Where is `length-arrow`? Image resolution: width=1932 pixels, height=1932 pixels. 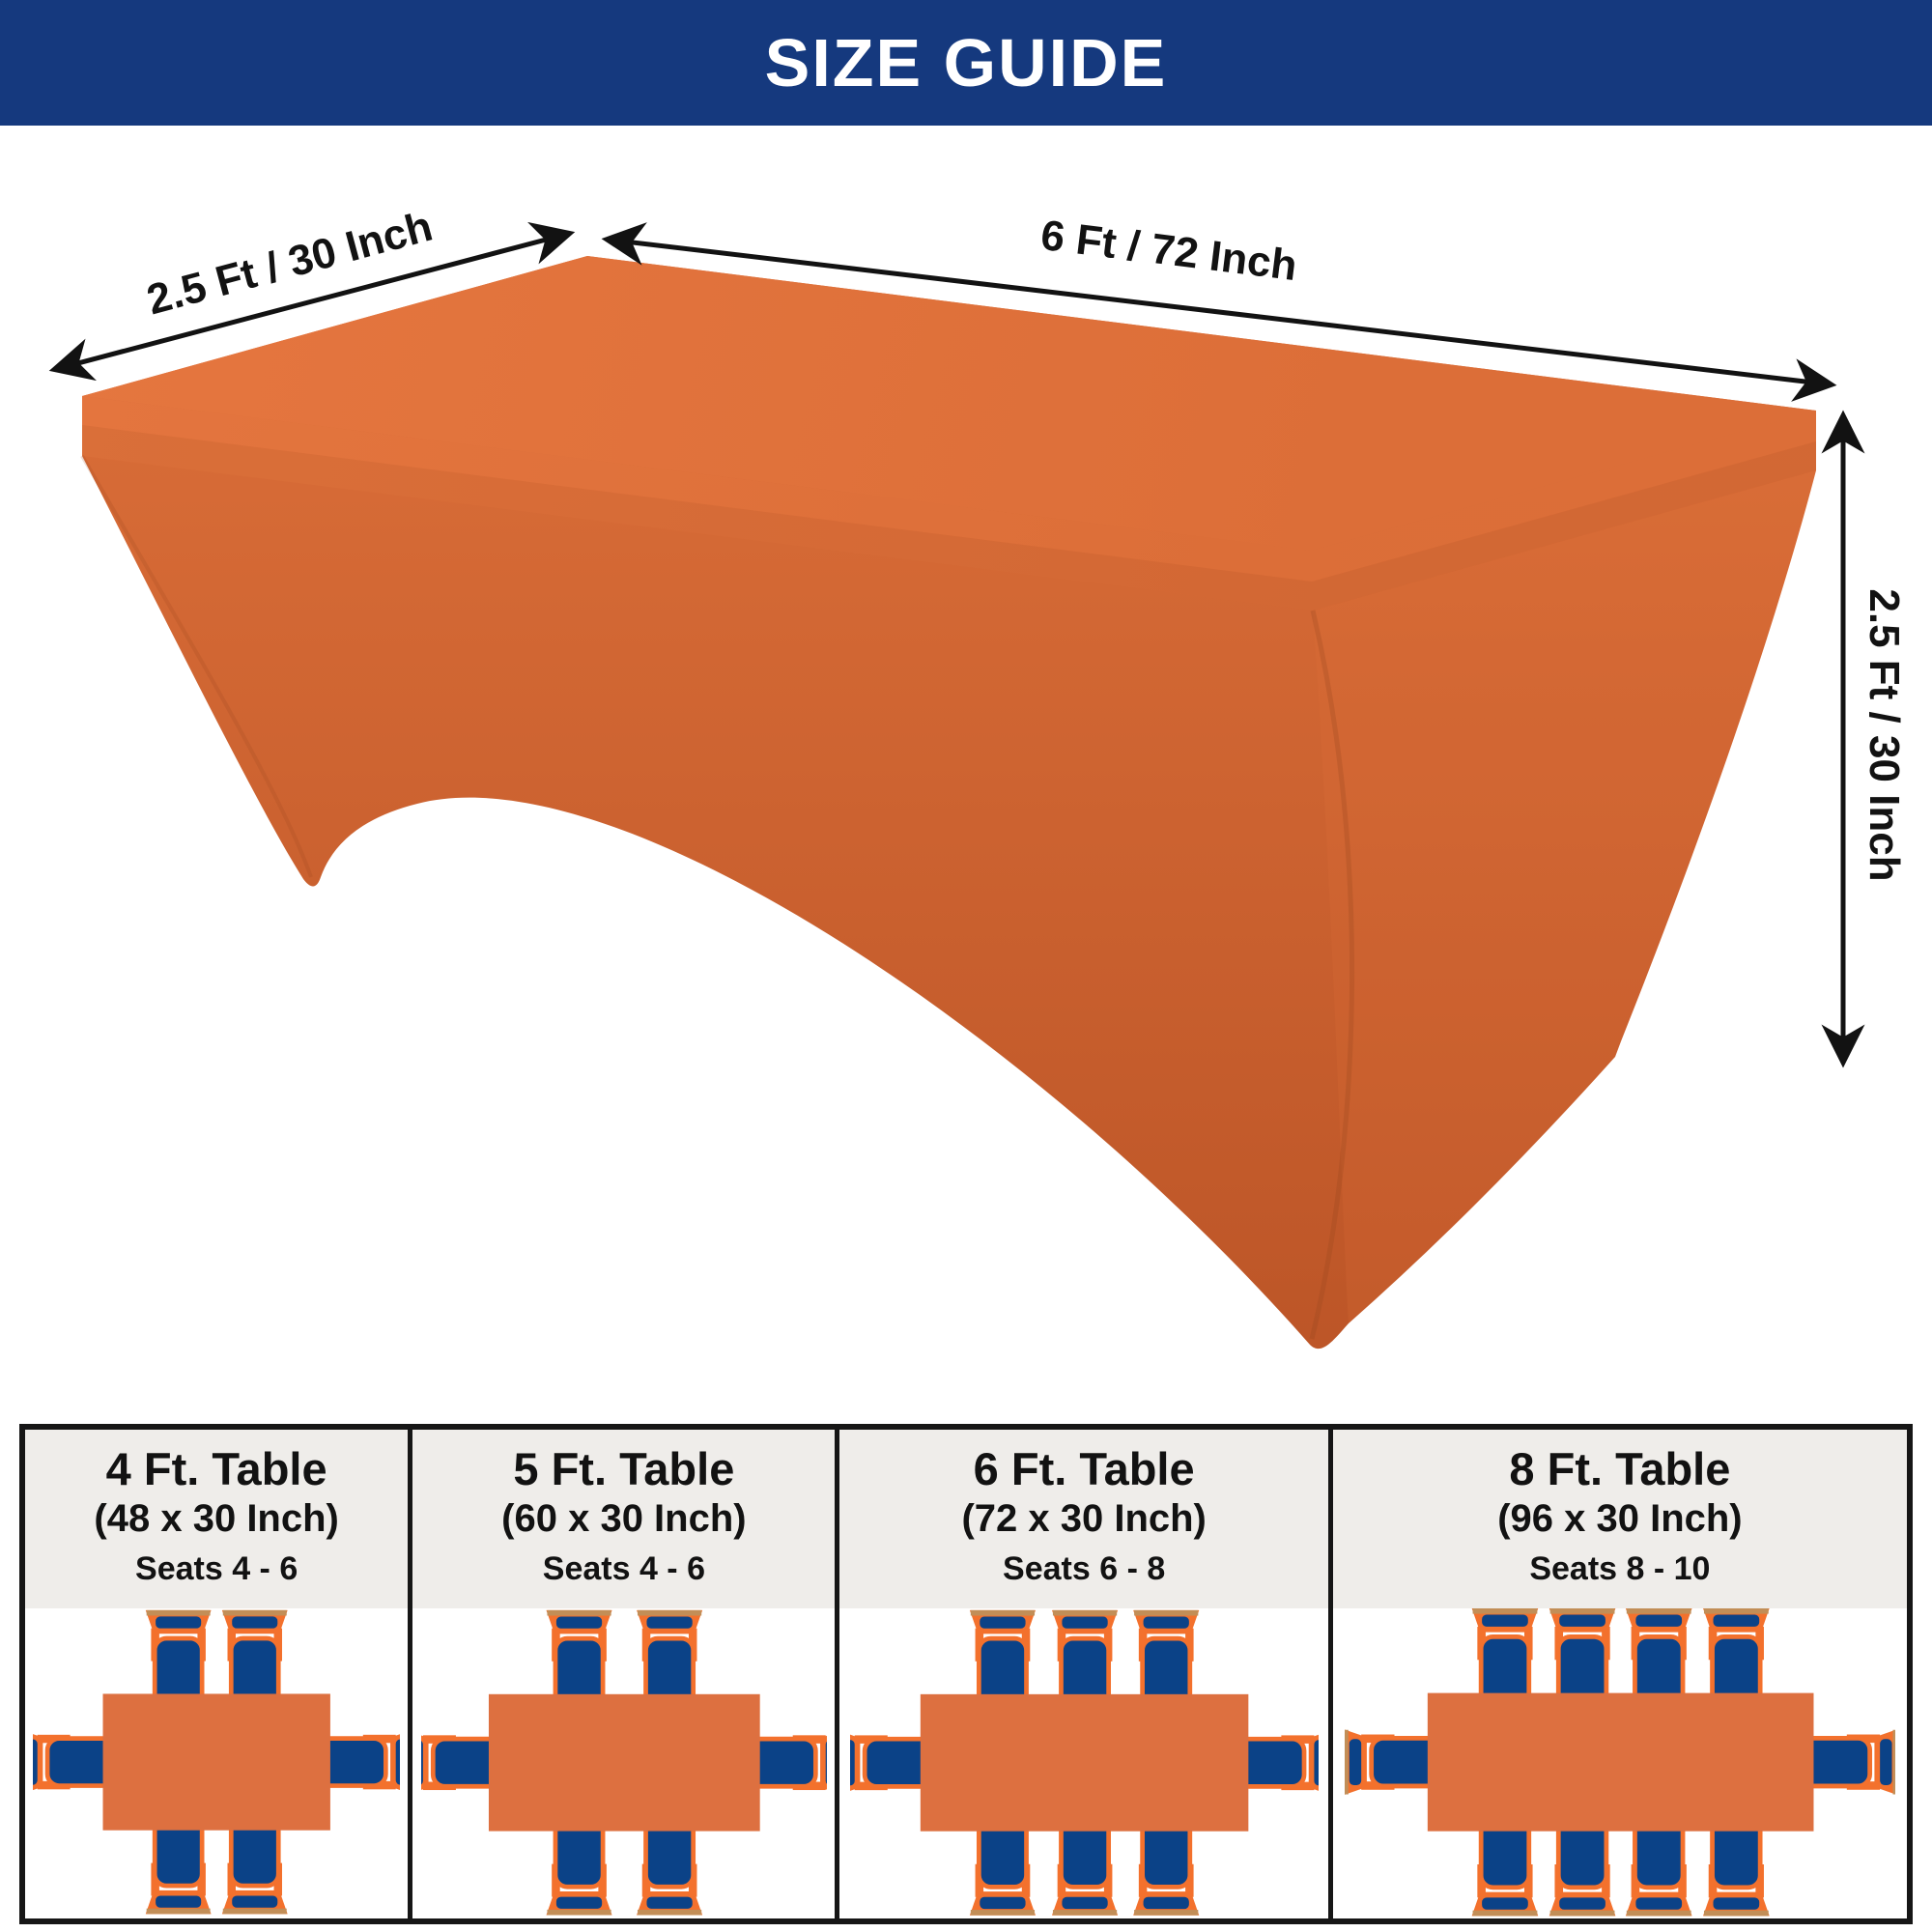 length-arrow is located at coordinates (1219, 312).